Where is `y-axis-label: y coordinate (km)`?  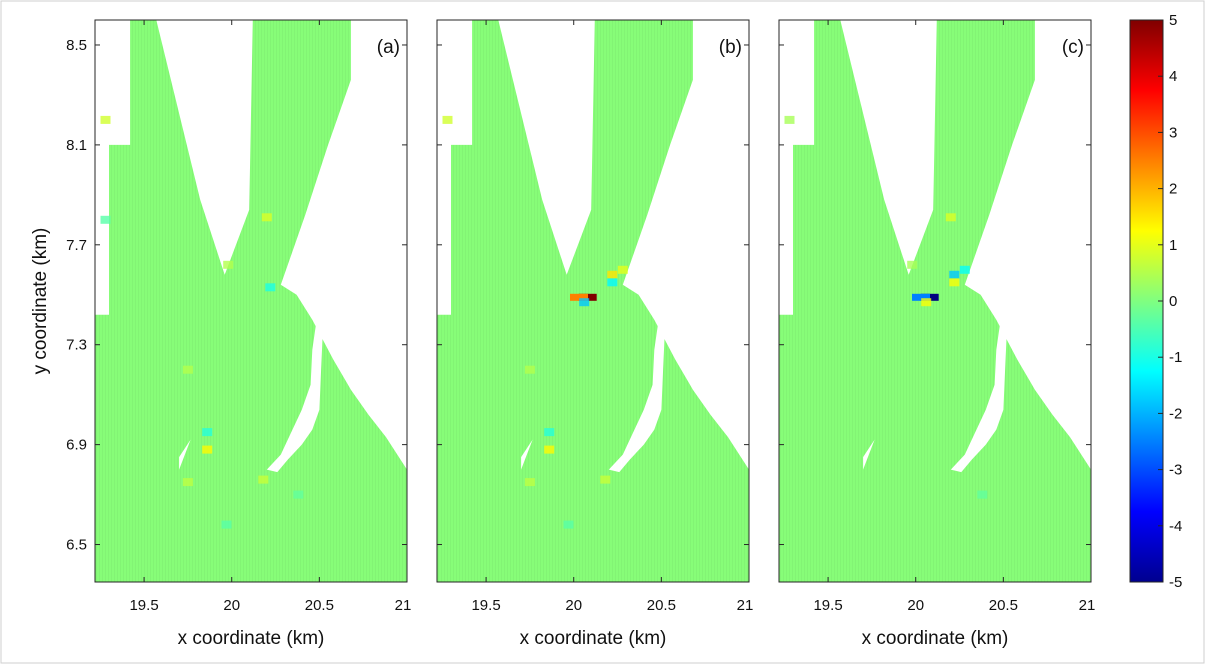
y-axis-label: y coordinate (km) is located at coordinates (40, 301).